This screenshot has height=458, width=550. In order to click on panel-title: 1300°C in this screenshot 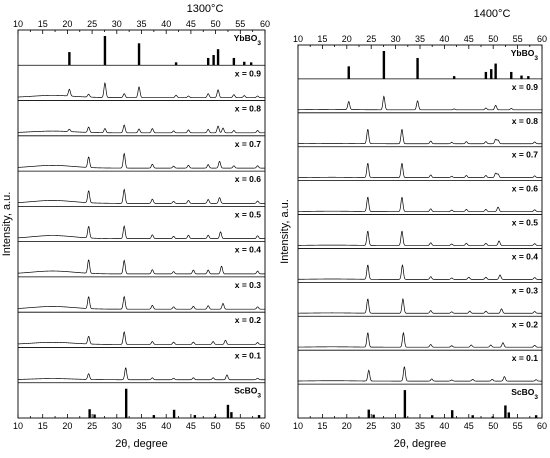, I will do `click(205, 9)`.